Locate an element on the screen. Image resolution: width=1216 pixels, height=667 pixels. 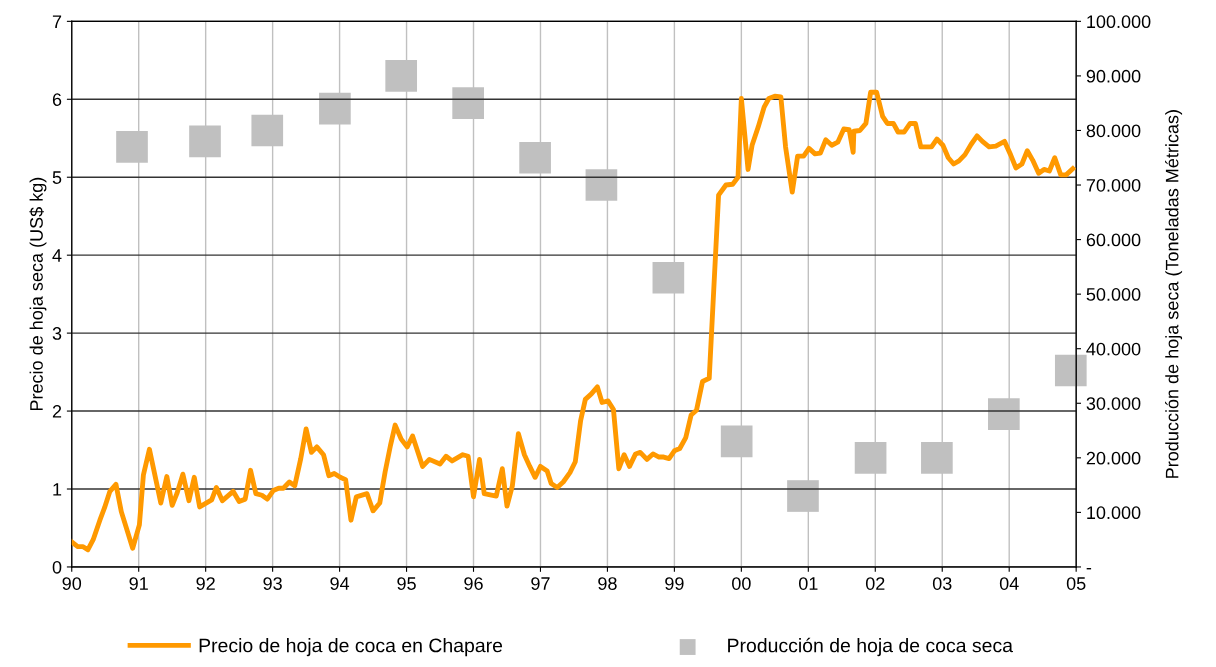
y-tick-label: 2 is located at coordinates (57, 411).